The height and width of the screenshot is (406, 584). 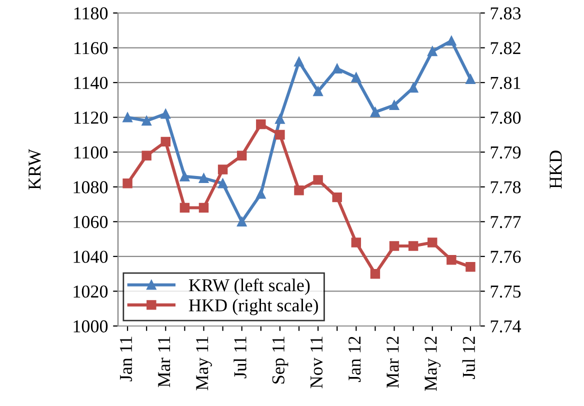 What do you see at coordinates (91, 222) in the screenshot?
I see `y-tick-label: 1060` at bounding box center [91, 222].